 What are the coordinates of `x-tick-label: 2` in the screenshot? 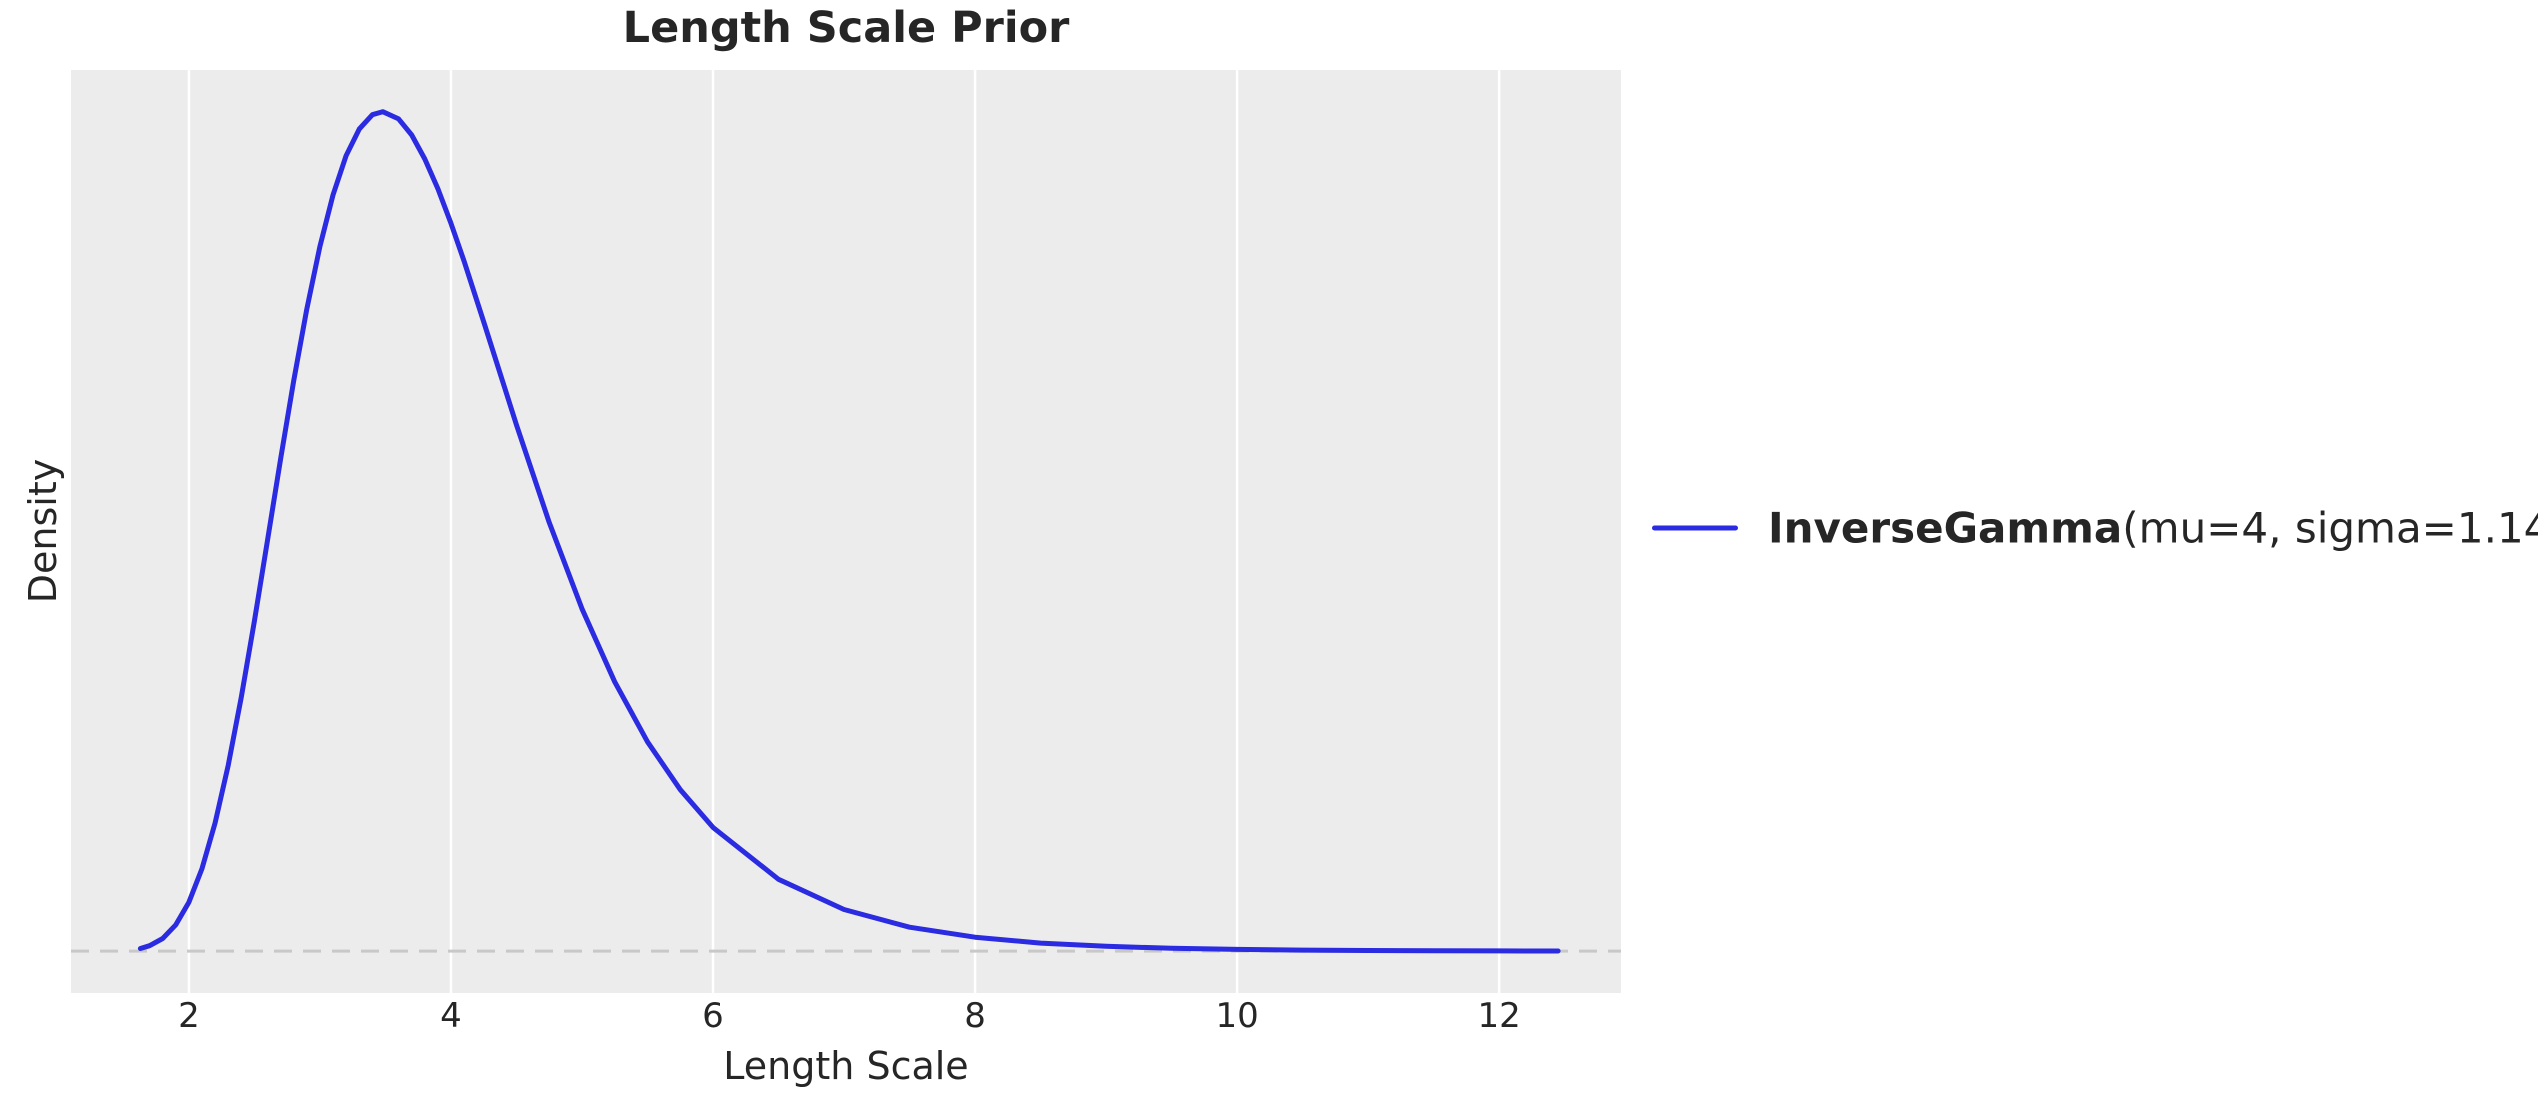 It's located at (189, 1016).